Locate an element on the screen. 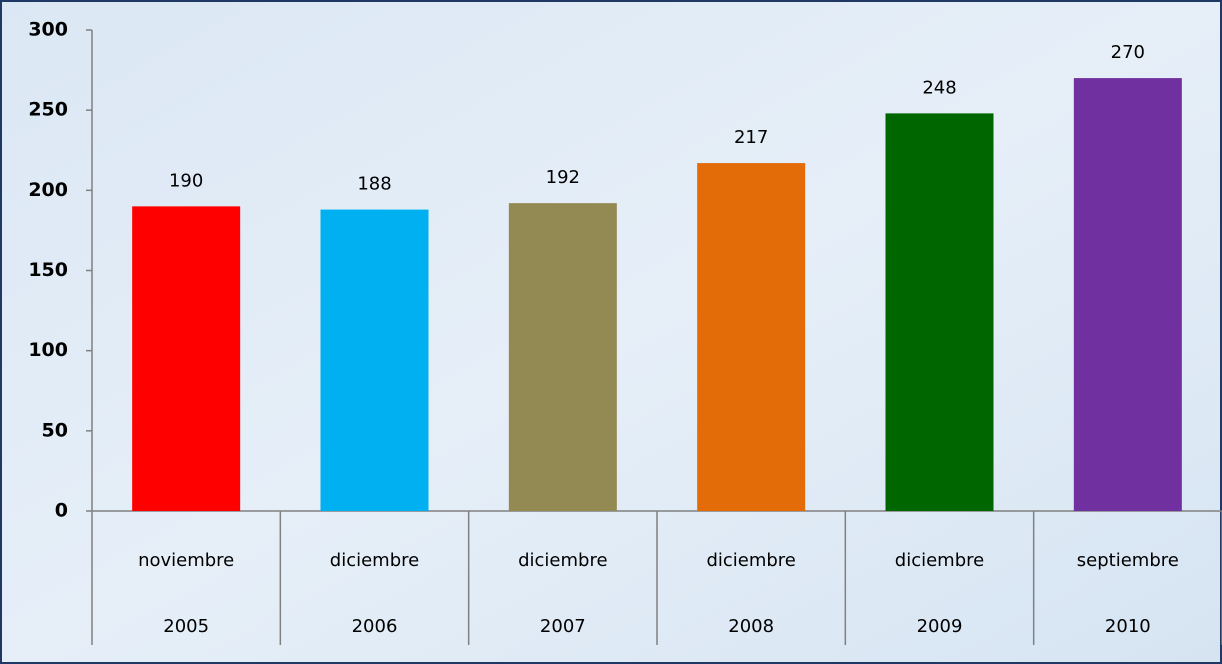 The image size is (1222, 664). data-label: 190 is located at coordinates (186, 180).